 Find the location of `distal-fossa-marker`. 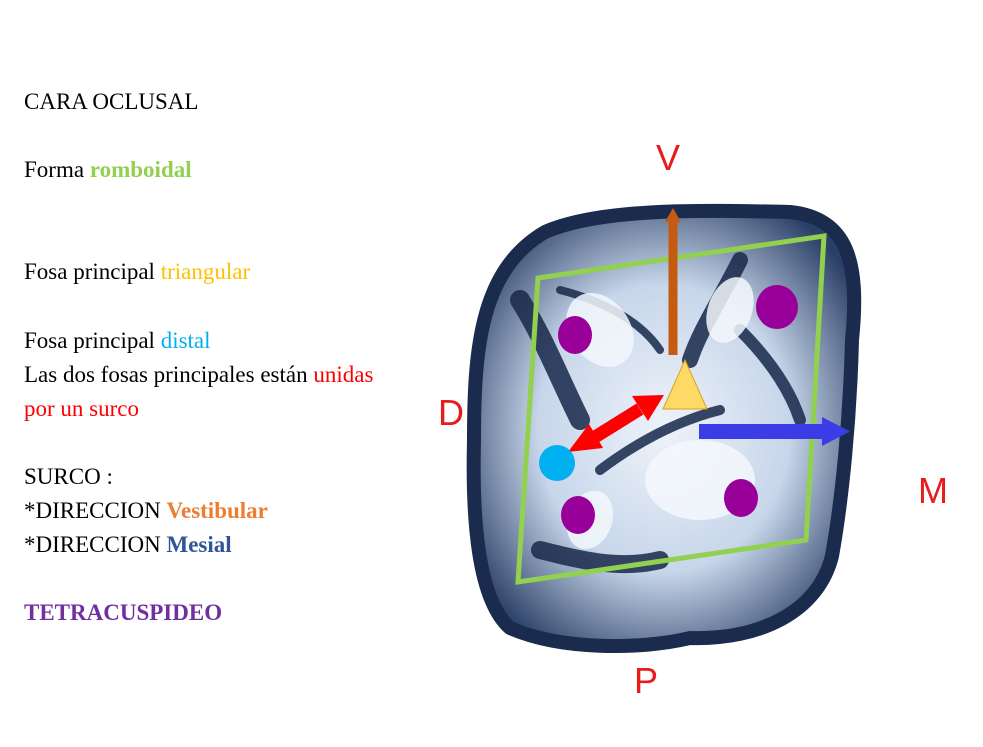

distal-fossa-marker is located at coordinates (557, 463).